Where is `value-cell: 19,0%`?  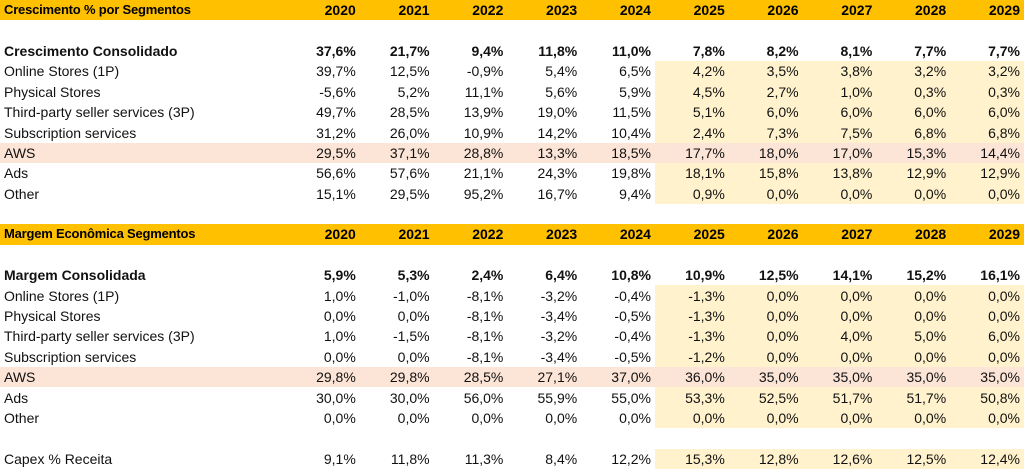 value-cell: 19,0% is located at coordinates (557, 112).